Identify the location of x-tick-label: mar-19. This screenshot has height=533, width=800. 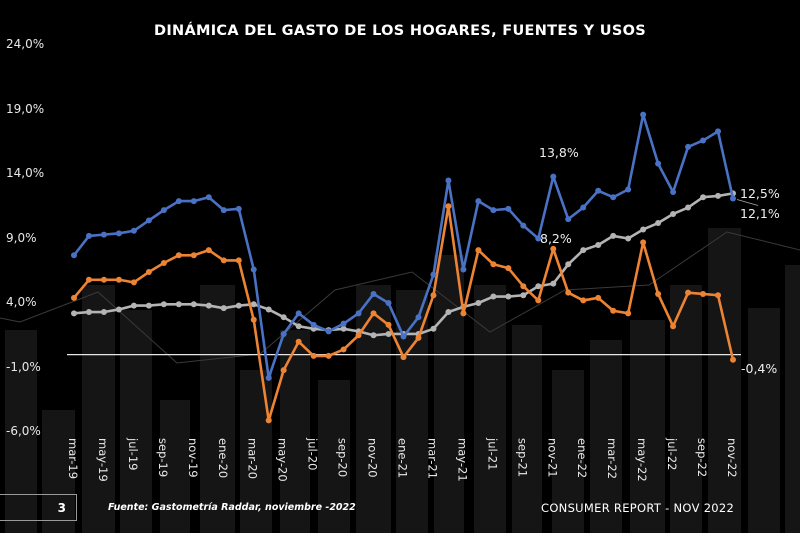
(73, 459).